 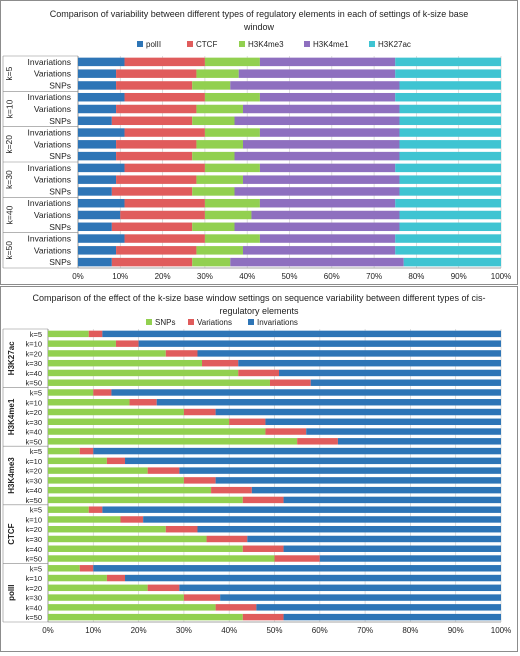 I want to click on x-tick-label: 50%, so click(x=274, y=630).